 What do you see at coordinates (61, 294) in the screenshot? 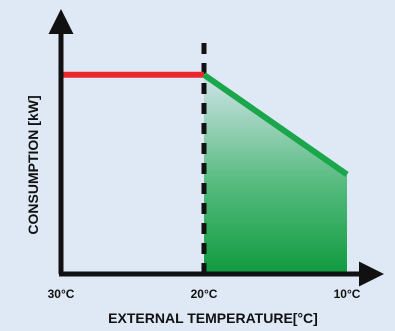
I see `x-tick-label: 30°C` at bounding box center [61, 294].